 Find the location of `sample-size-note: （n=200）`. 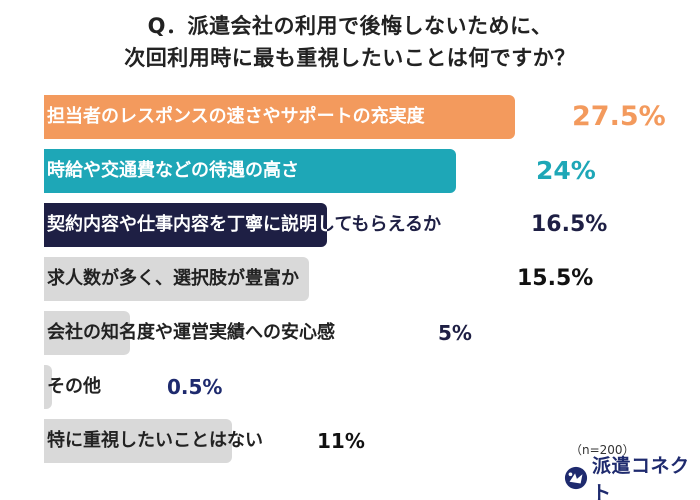

sample-size-note: （n=200） is located at coordinates (602, 450).